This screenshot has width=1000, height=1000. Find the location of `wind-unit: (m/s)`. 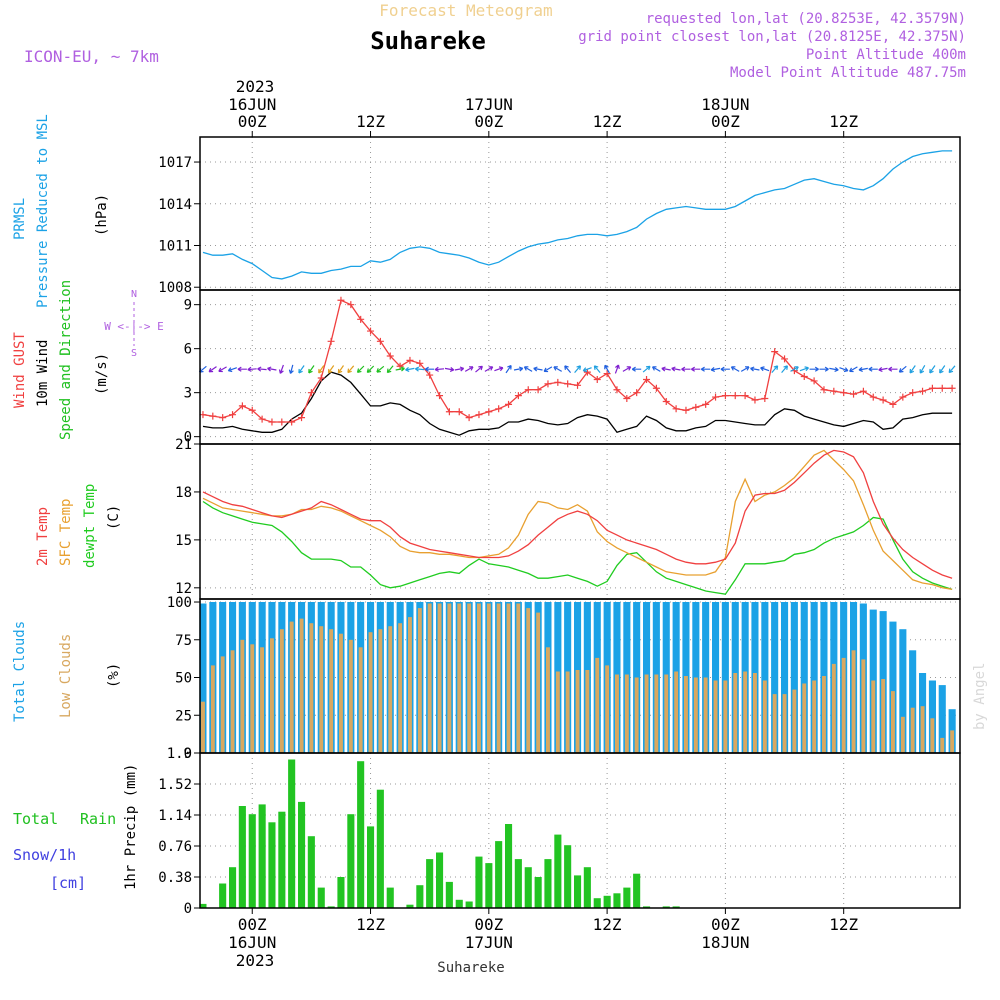

wind-unit: (m/s) is located at coordinates (102, 374).